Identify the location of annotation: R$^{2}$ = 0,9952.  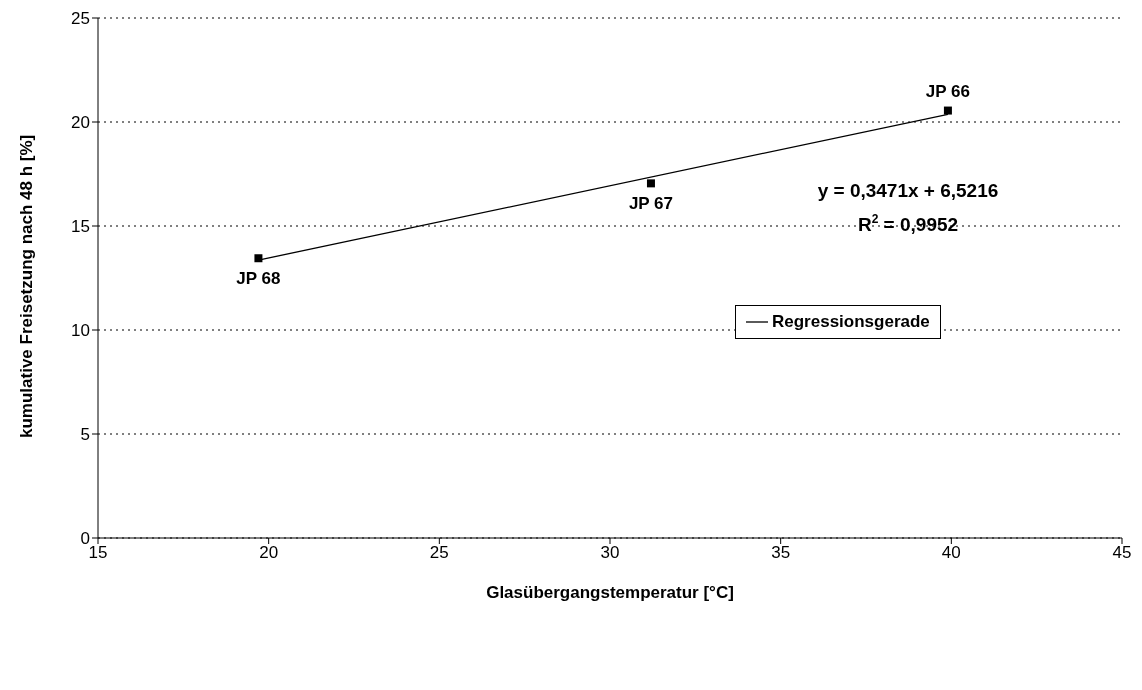
(908, 224).